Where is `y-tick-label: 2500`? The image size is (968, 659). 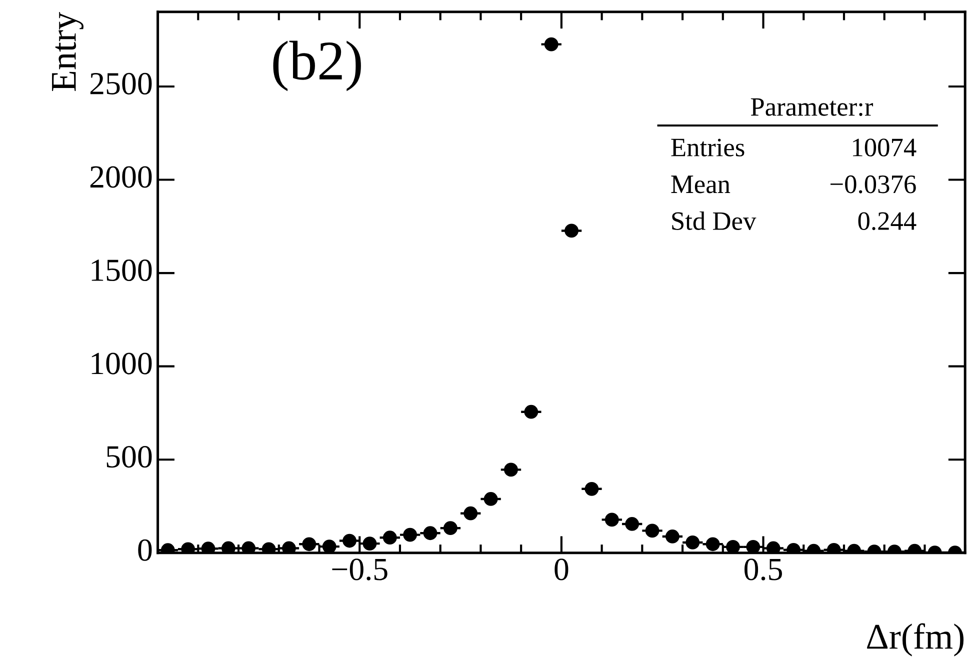
y-tick-label: 2500 is located at coordinates (121, 83).